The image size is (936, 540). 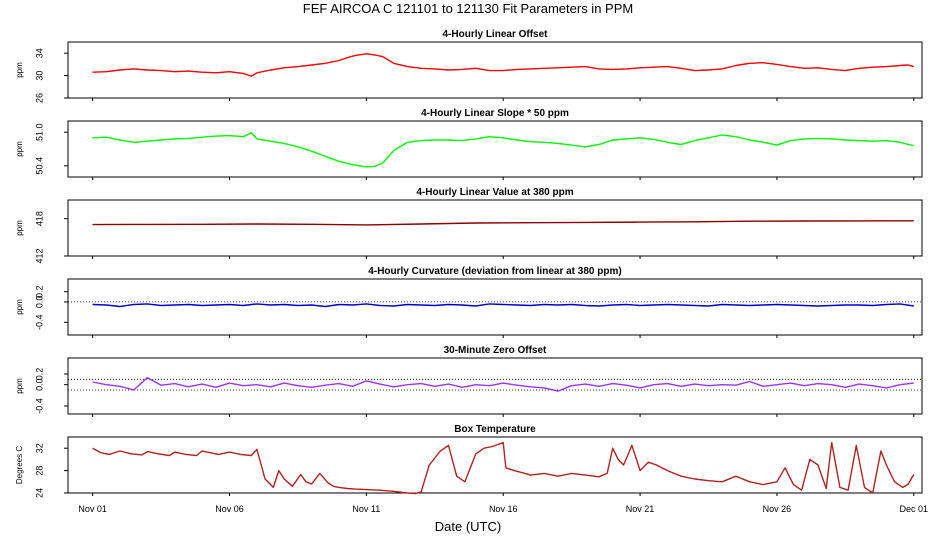 What do you see at coordinates (39, 132) in the screenshot?
I see `y-tick-label: 51.0` at bounding box center [39, 132].